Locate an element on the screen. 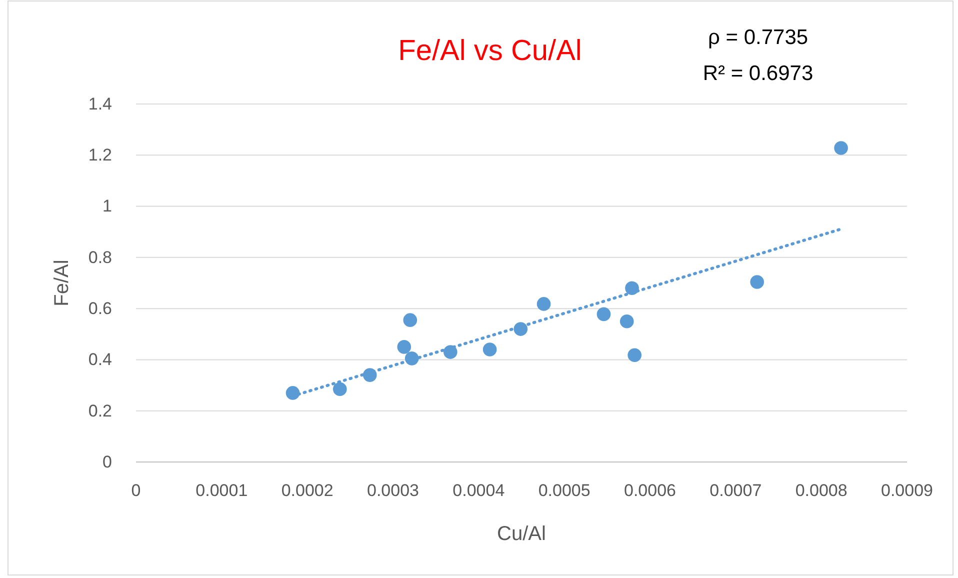 This screenshot has width=958, height=578. y-tick-label: 0.6 is located at coordinates (100, 308).